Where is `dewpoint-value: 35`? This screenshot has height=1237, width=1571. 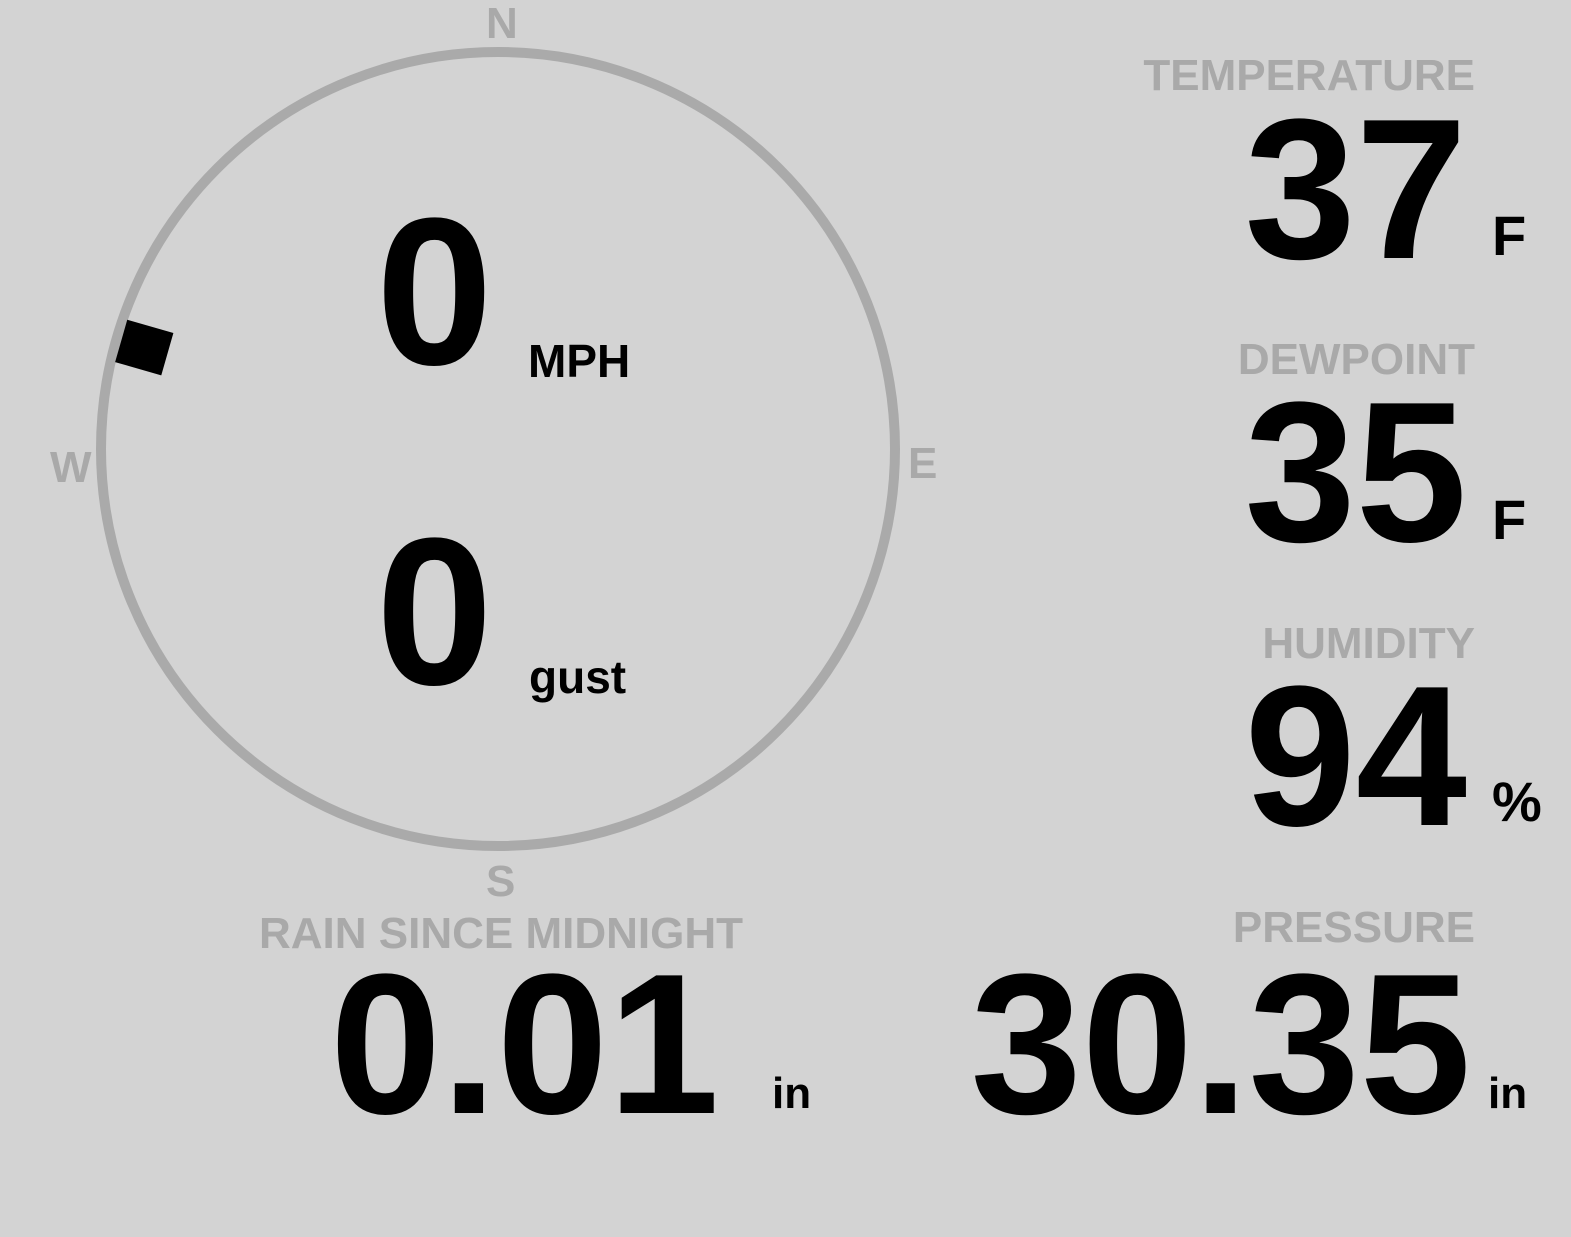 dewpoint-value: 35 is located at coordinates (1355, 472).